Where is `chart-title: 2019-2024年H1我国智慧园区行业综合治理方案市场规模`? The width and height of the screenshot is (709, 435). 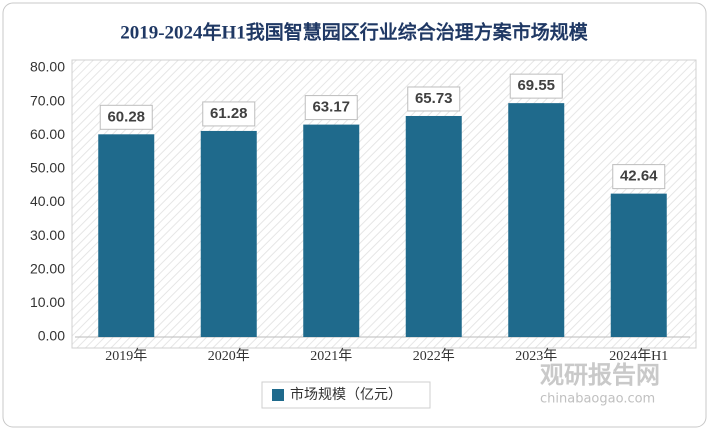
chart-title: 2019-2024年H1我国智慧园区行业综合治理方案市场规模 is located at coordinates (354, 31).